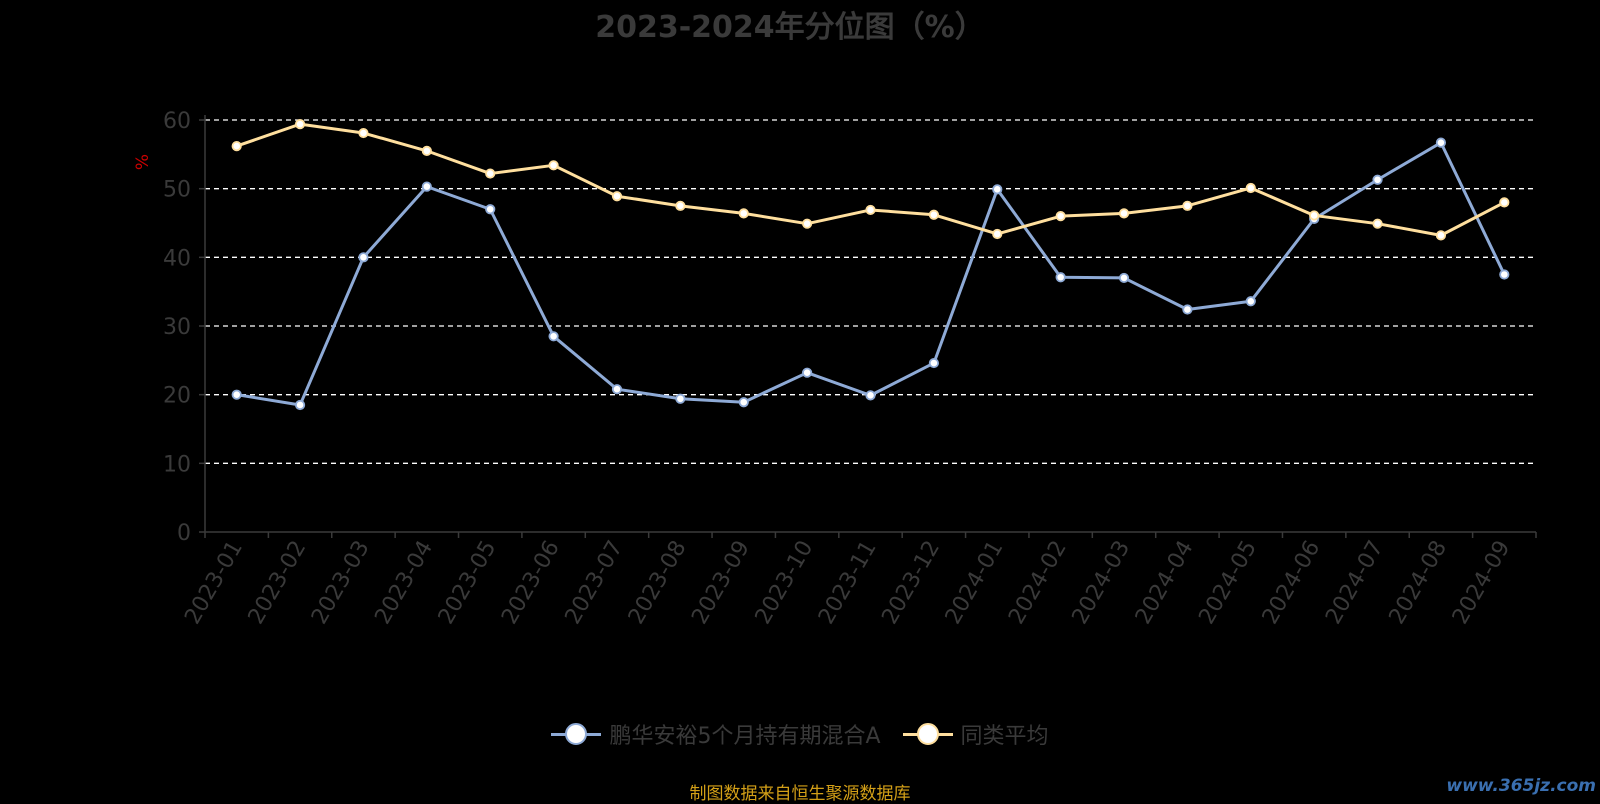 This screenshot has height=804, width=1600. I want to click on x-tick-label: 2023-04, so click(404, 583).